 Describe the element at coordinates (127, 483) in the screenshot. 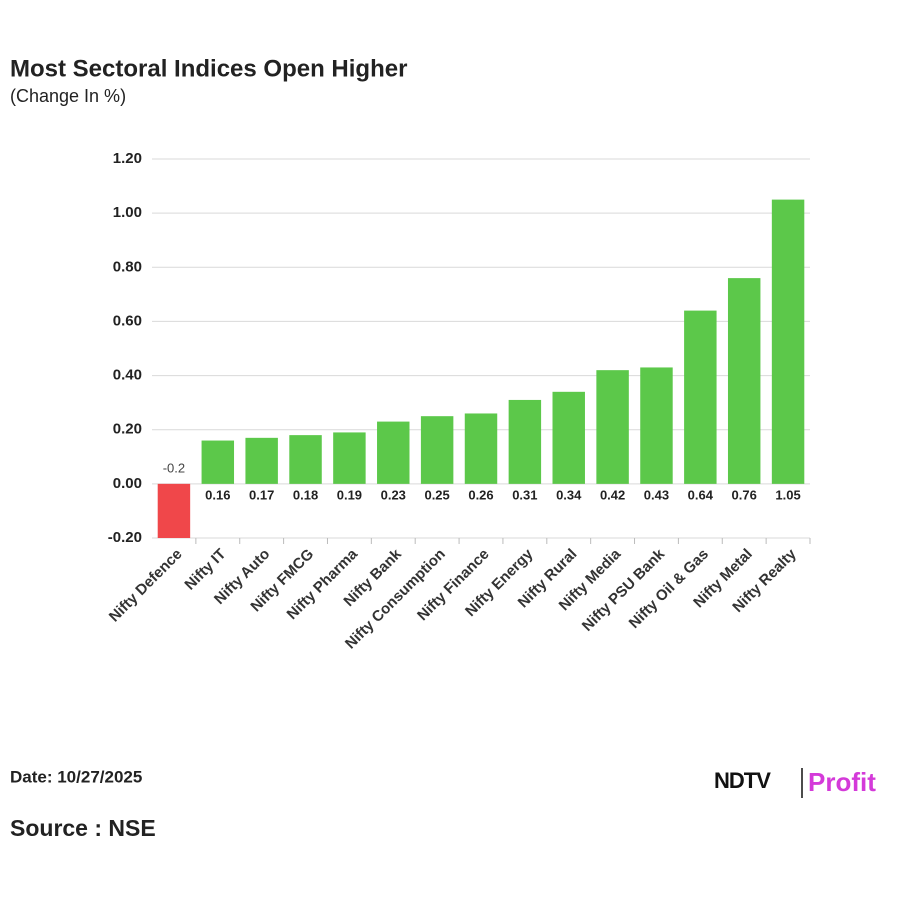

I see `y-tick-label: 0.00` at that location.